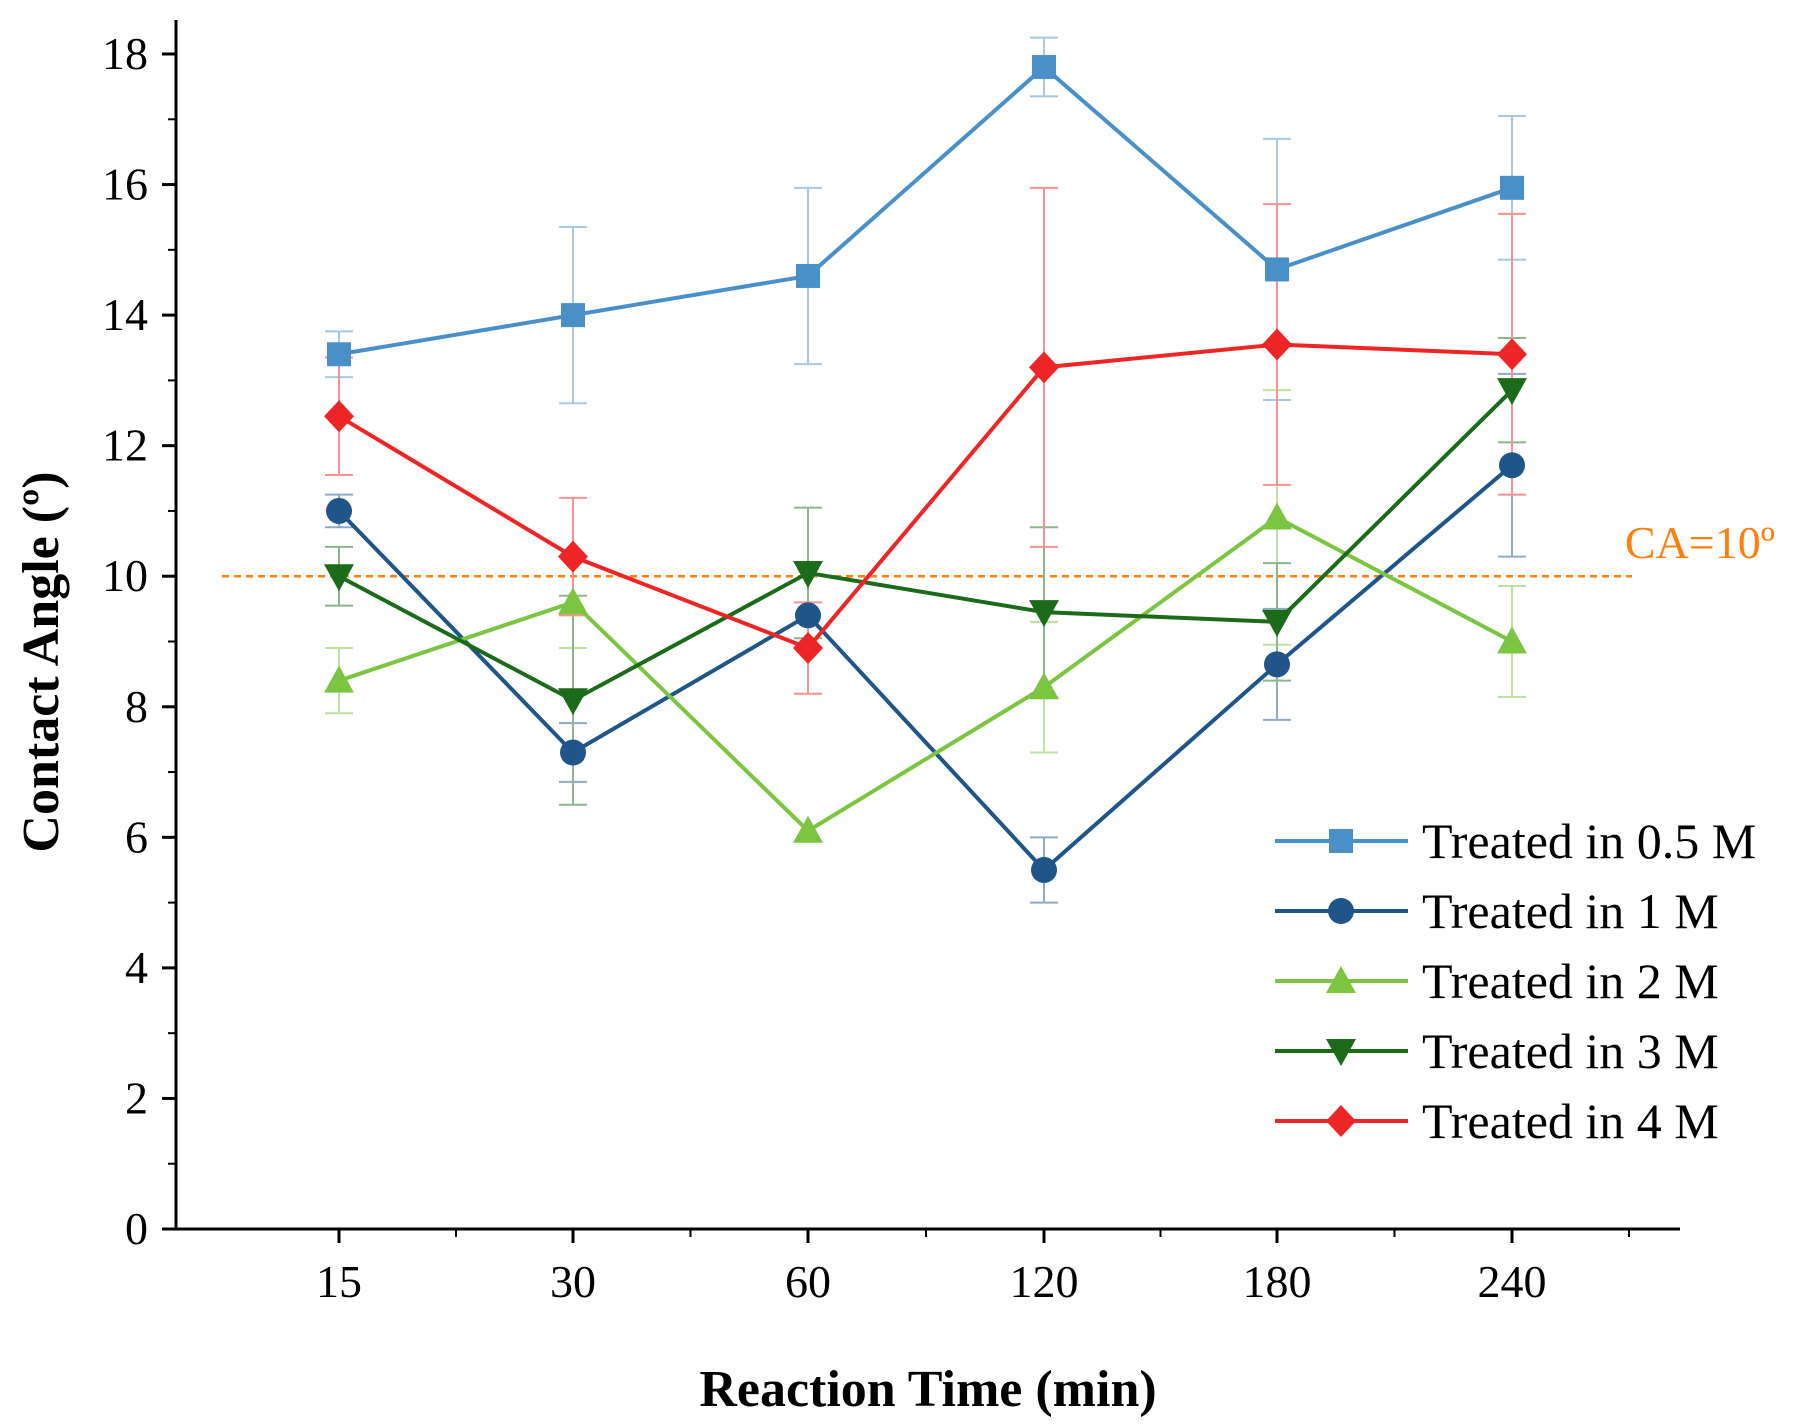  Describe the element at coordinates (927, 1389) in the screenshot. I see `x-axis-title: Reaction Time (min)` at that location.